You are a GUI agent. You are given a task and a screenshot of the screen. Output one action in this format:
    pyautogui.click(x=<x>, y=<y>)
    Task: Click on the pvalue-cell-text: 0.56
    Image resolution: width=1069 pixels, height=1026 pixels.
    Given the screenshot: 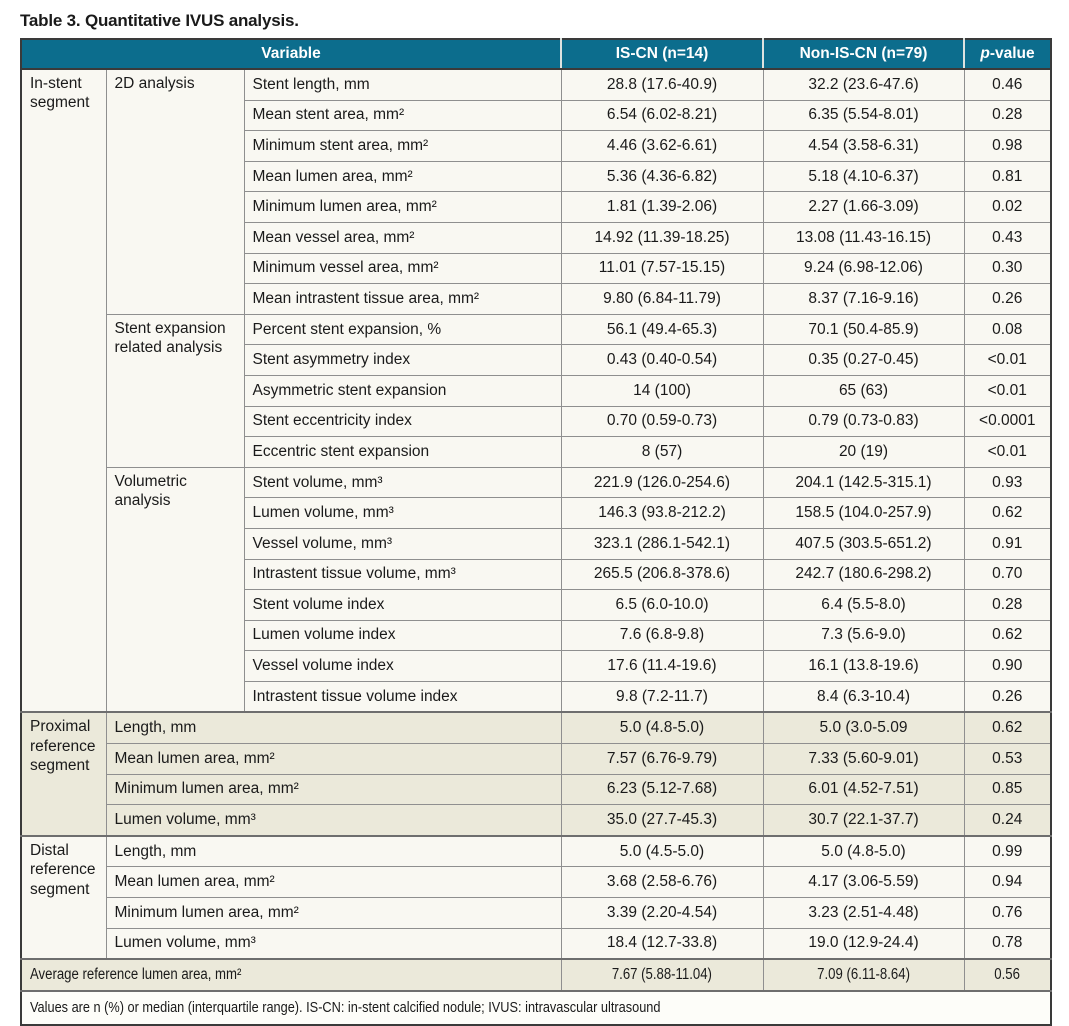 What is the action you would take?
    pyautogui.click(x=1007, y=975)
    